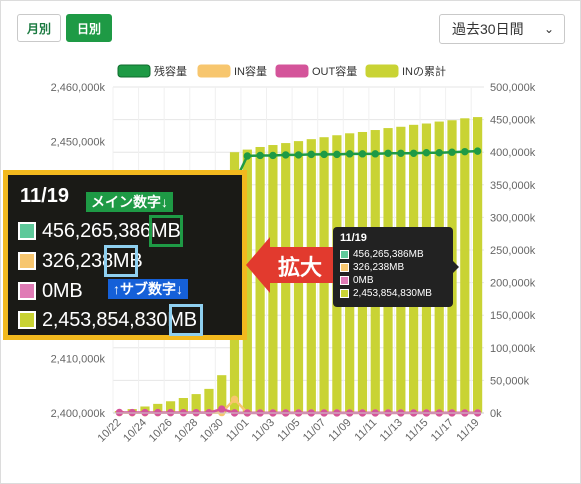  Describe the element at coordinates (263, 430) in the screenshot. I see `x-axis-tick: 11/03` at that location.